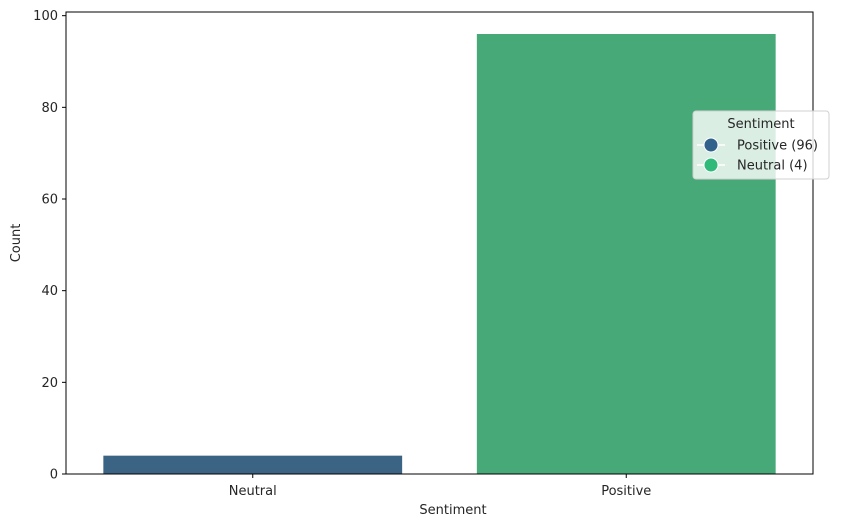 The height and width of the screenshot is (527, 850). What do you see at coordinates (49, 108) in the screenshot?
I see `y-tick-label: 80` at bounding box center [49, 108].